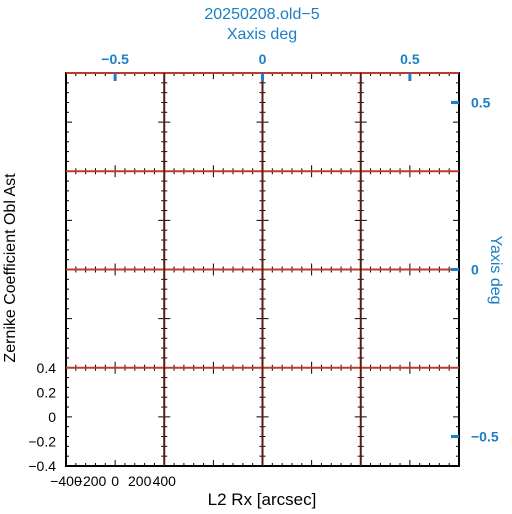  What do you see at coordinates (47, 368) in the screenshot?
I see `y-tick-label: 0.4` at bounding box center [47, 368].